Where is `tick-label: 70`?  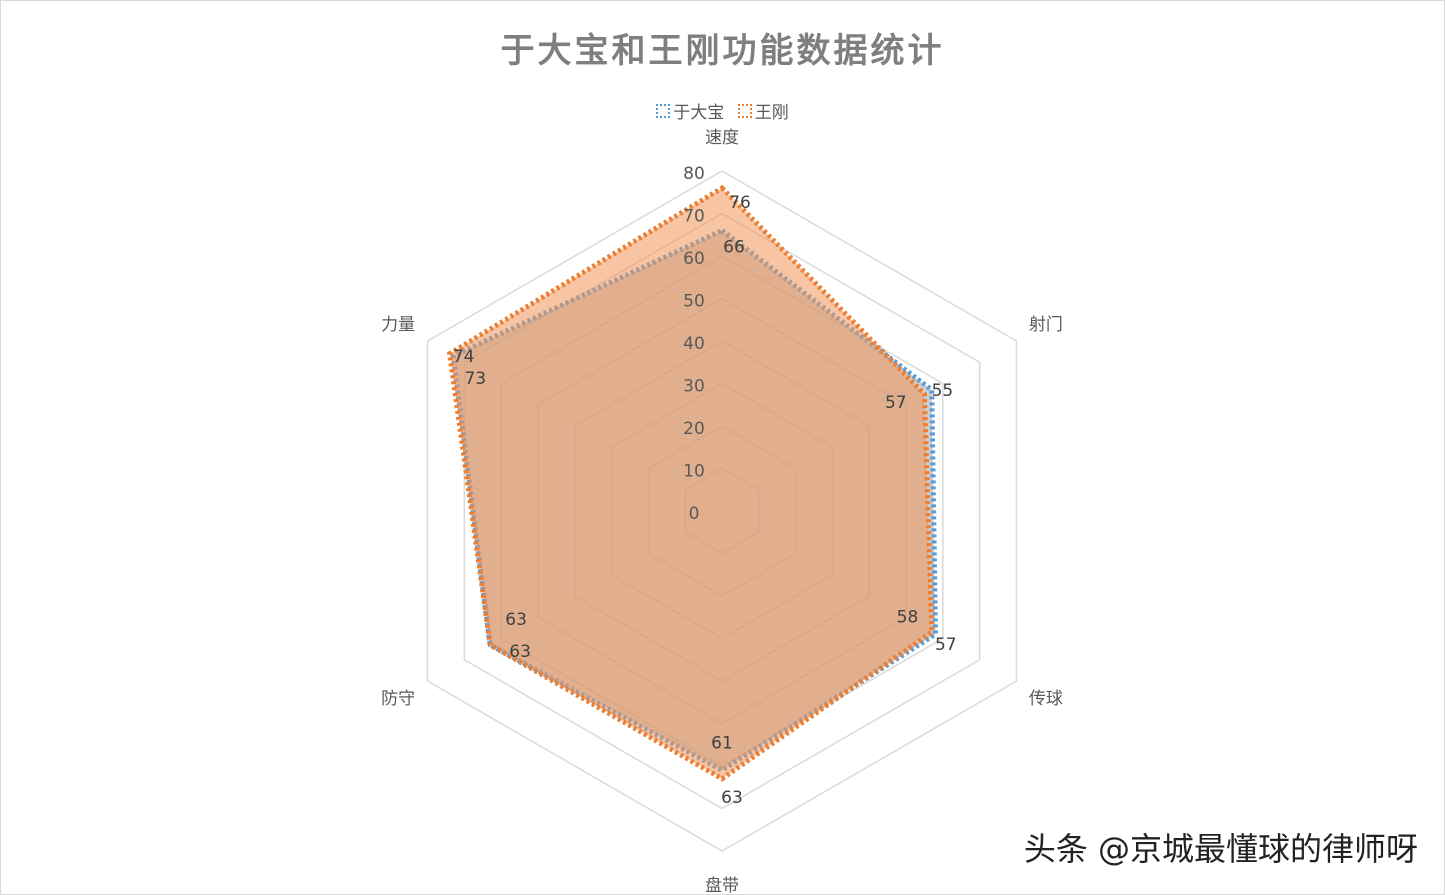
tick-label: 70 is located at coordinates (694, 217).